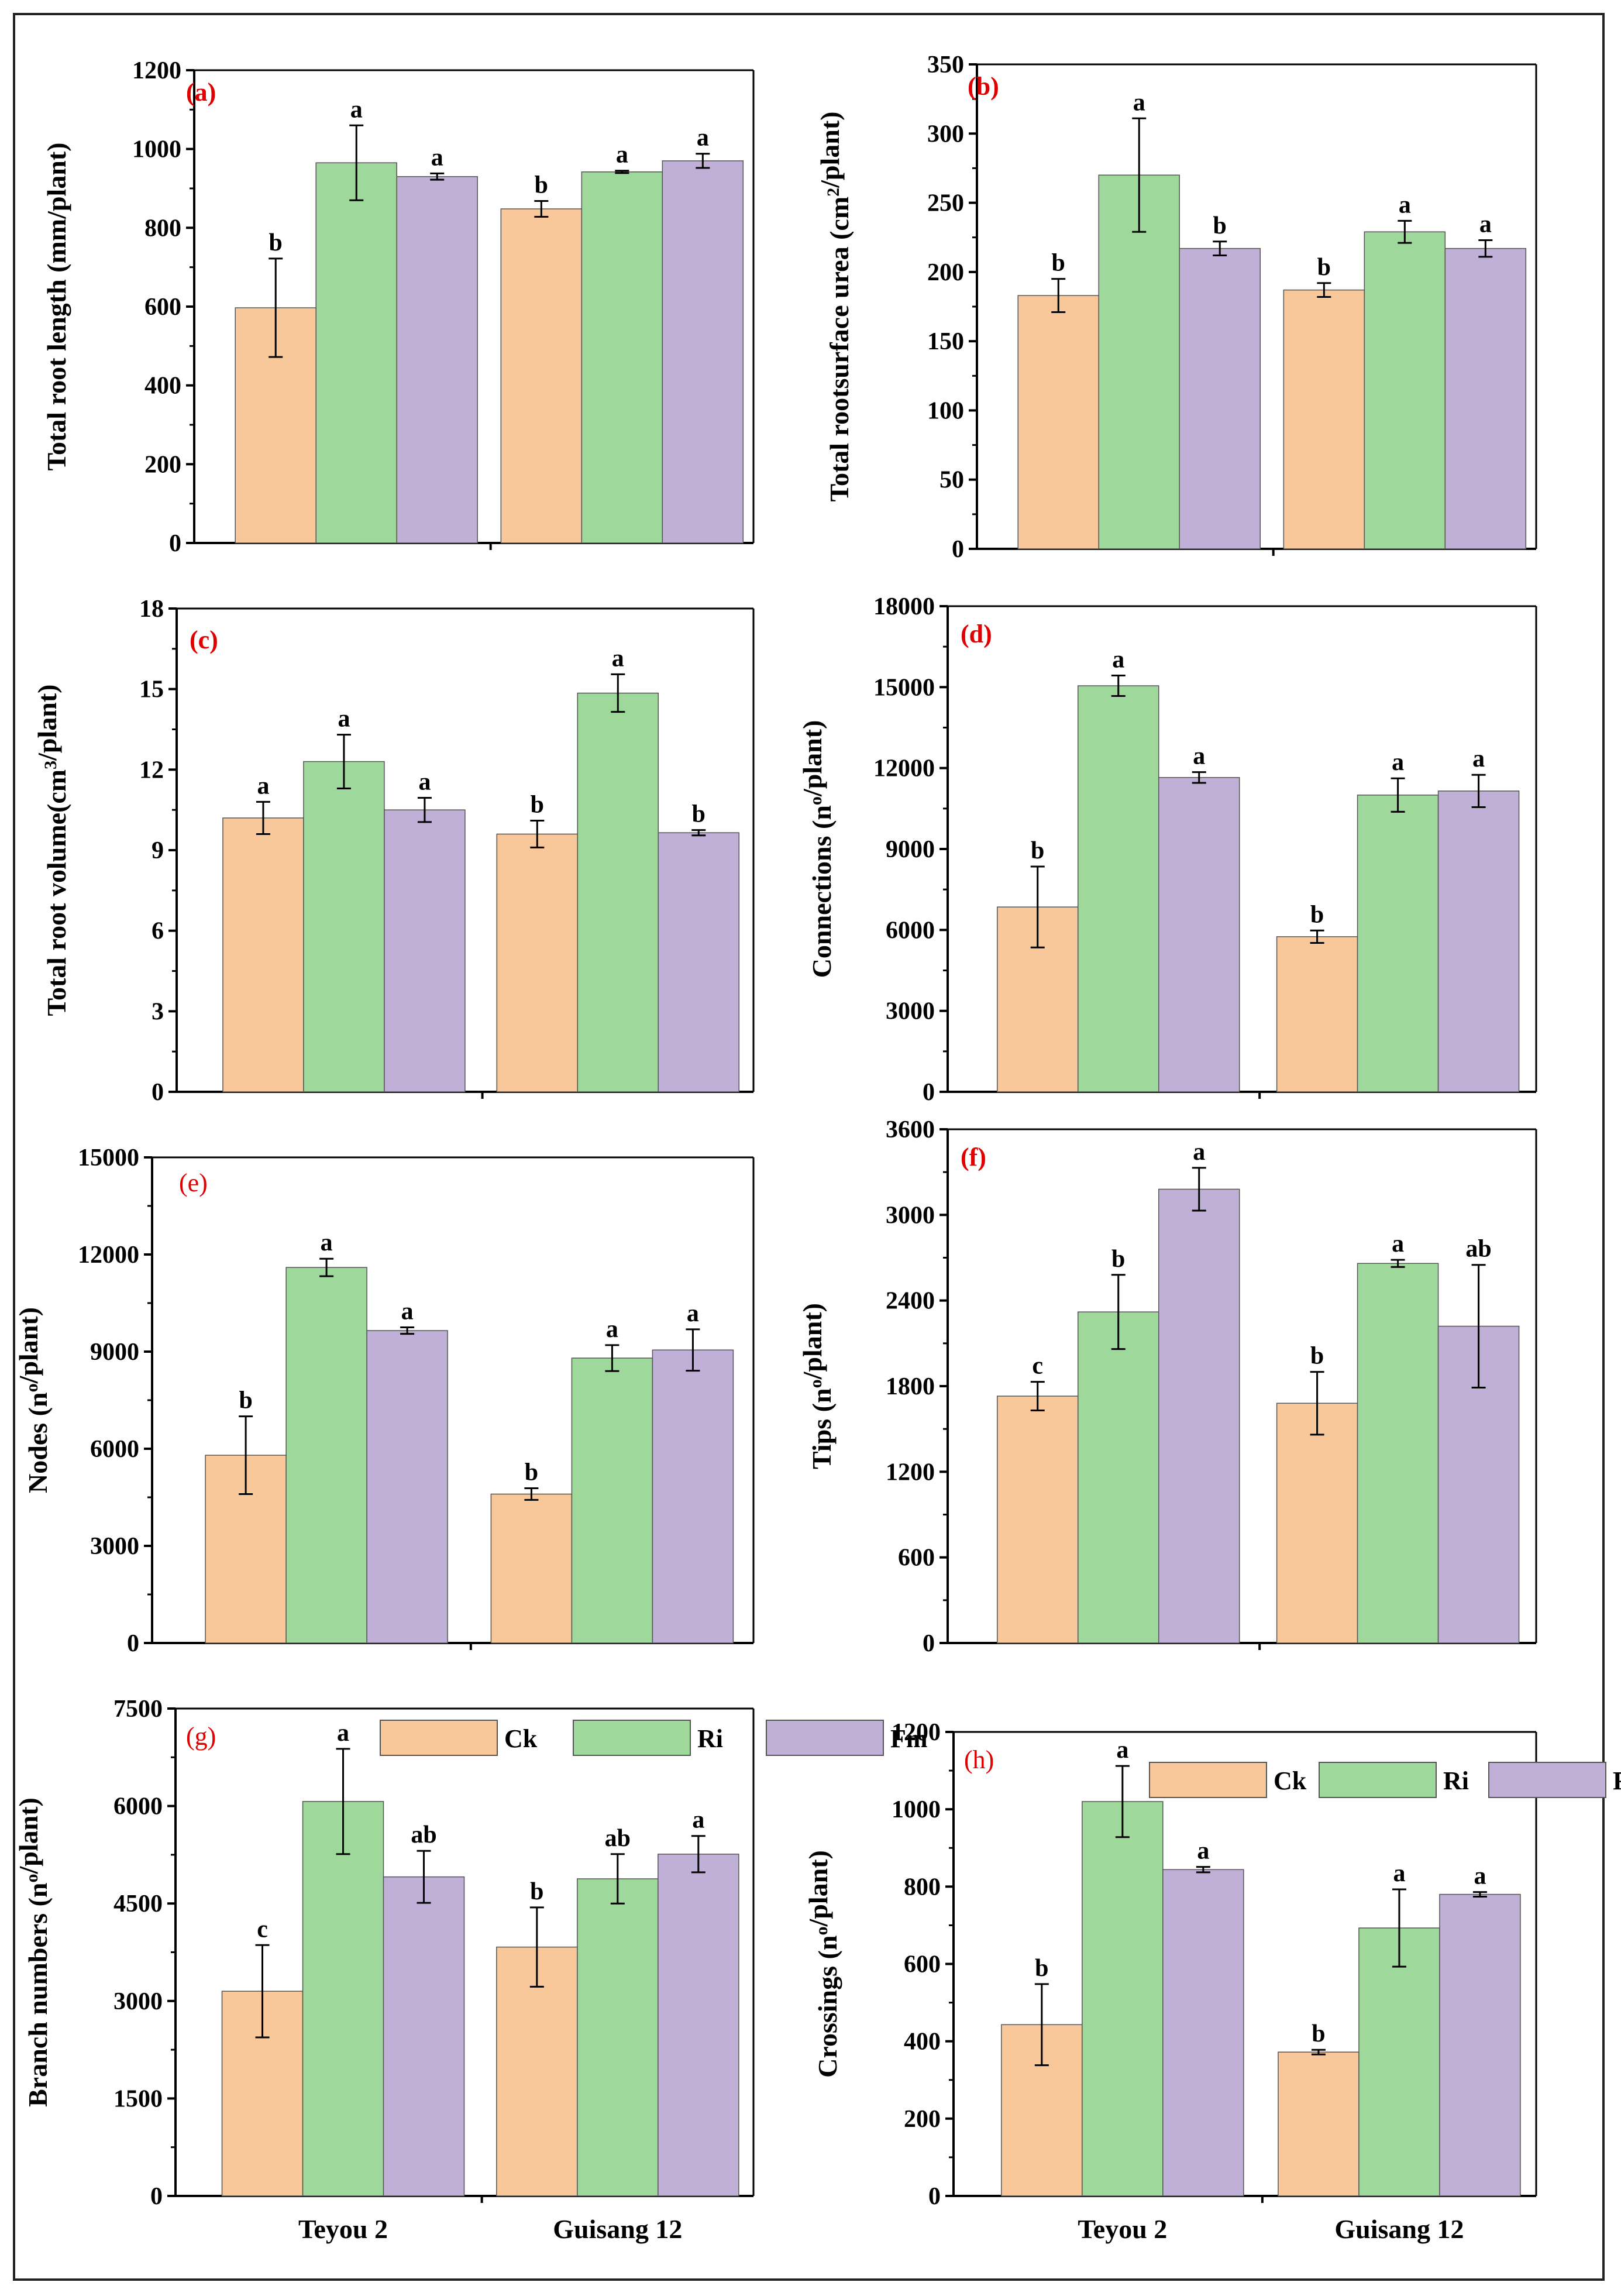 The width and height of the screenshot is (1621, 2296). Describe the element at coordinates (109, 1157) in the screenshot. I see `y-tick-label: 15000` at that location.